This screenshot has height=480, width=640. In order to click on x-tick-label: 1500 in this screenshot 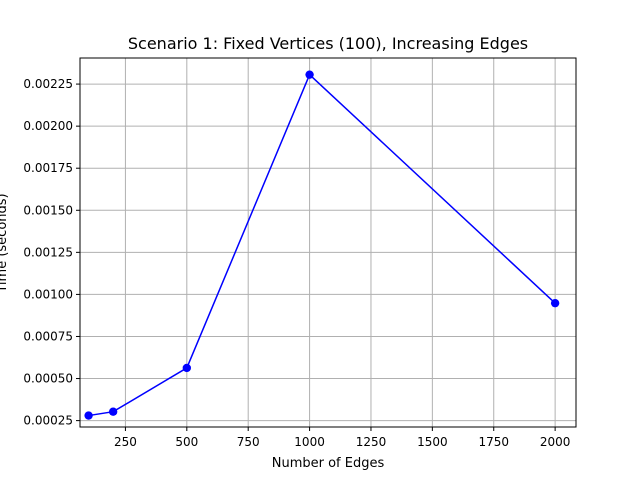, I will do `click(432, 442)`.